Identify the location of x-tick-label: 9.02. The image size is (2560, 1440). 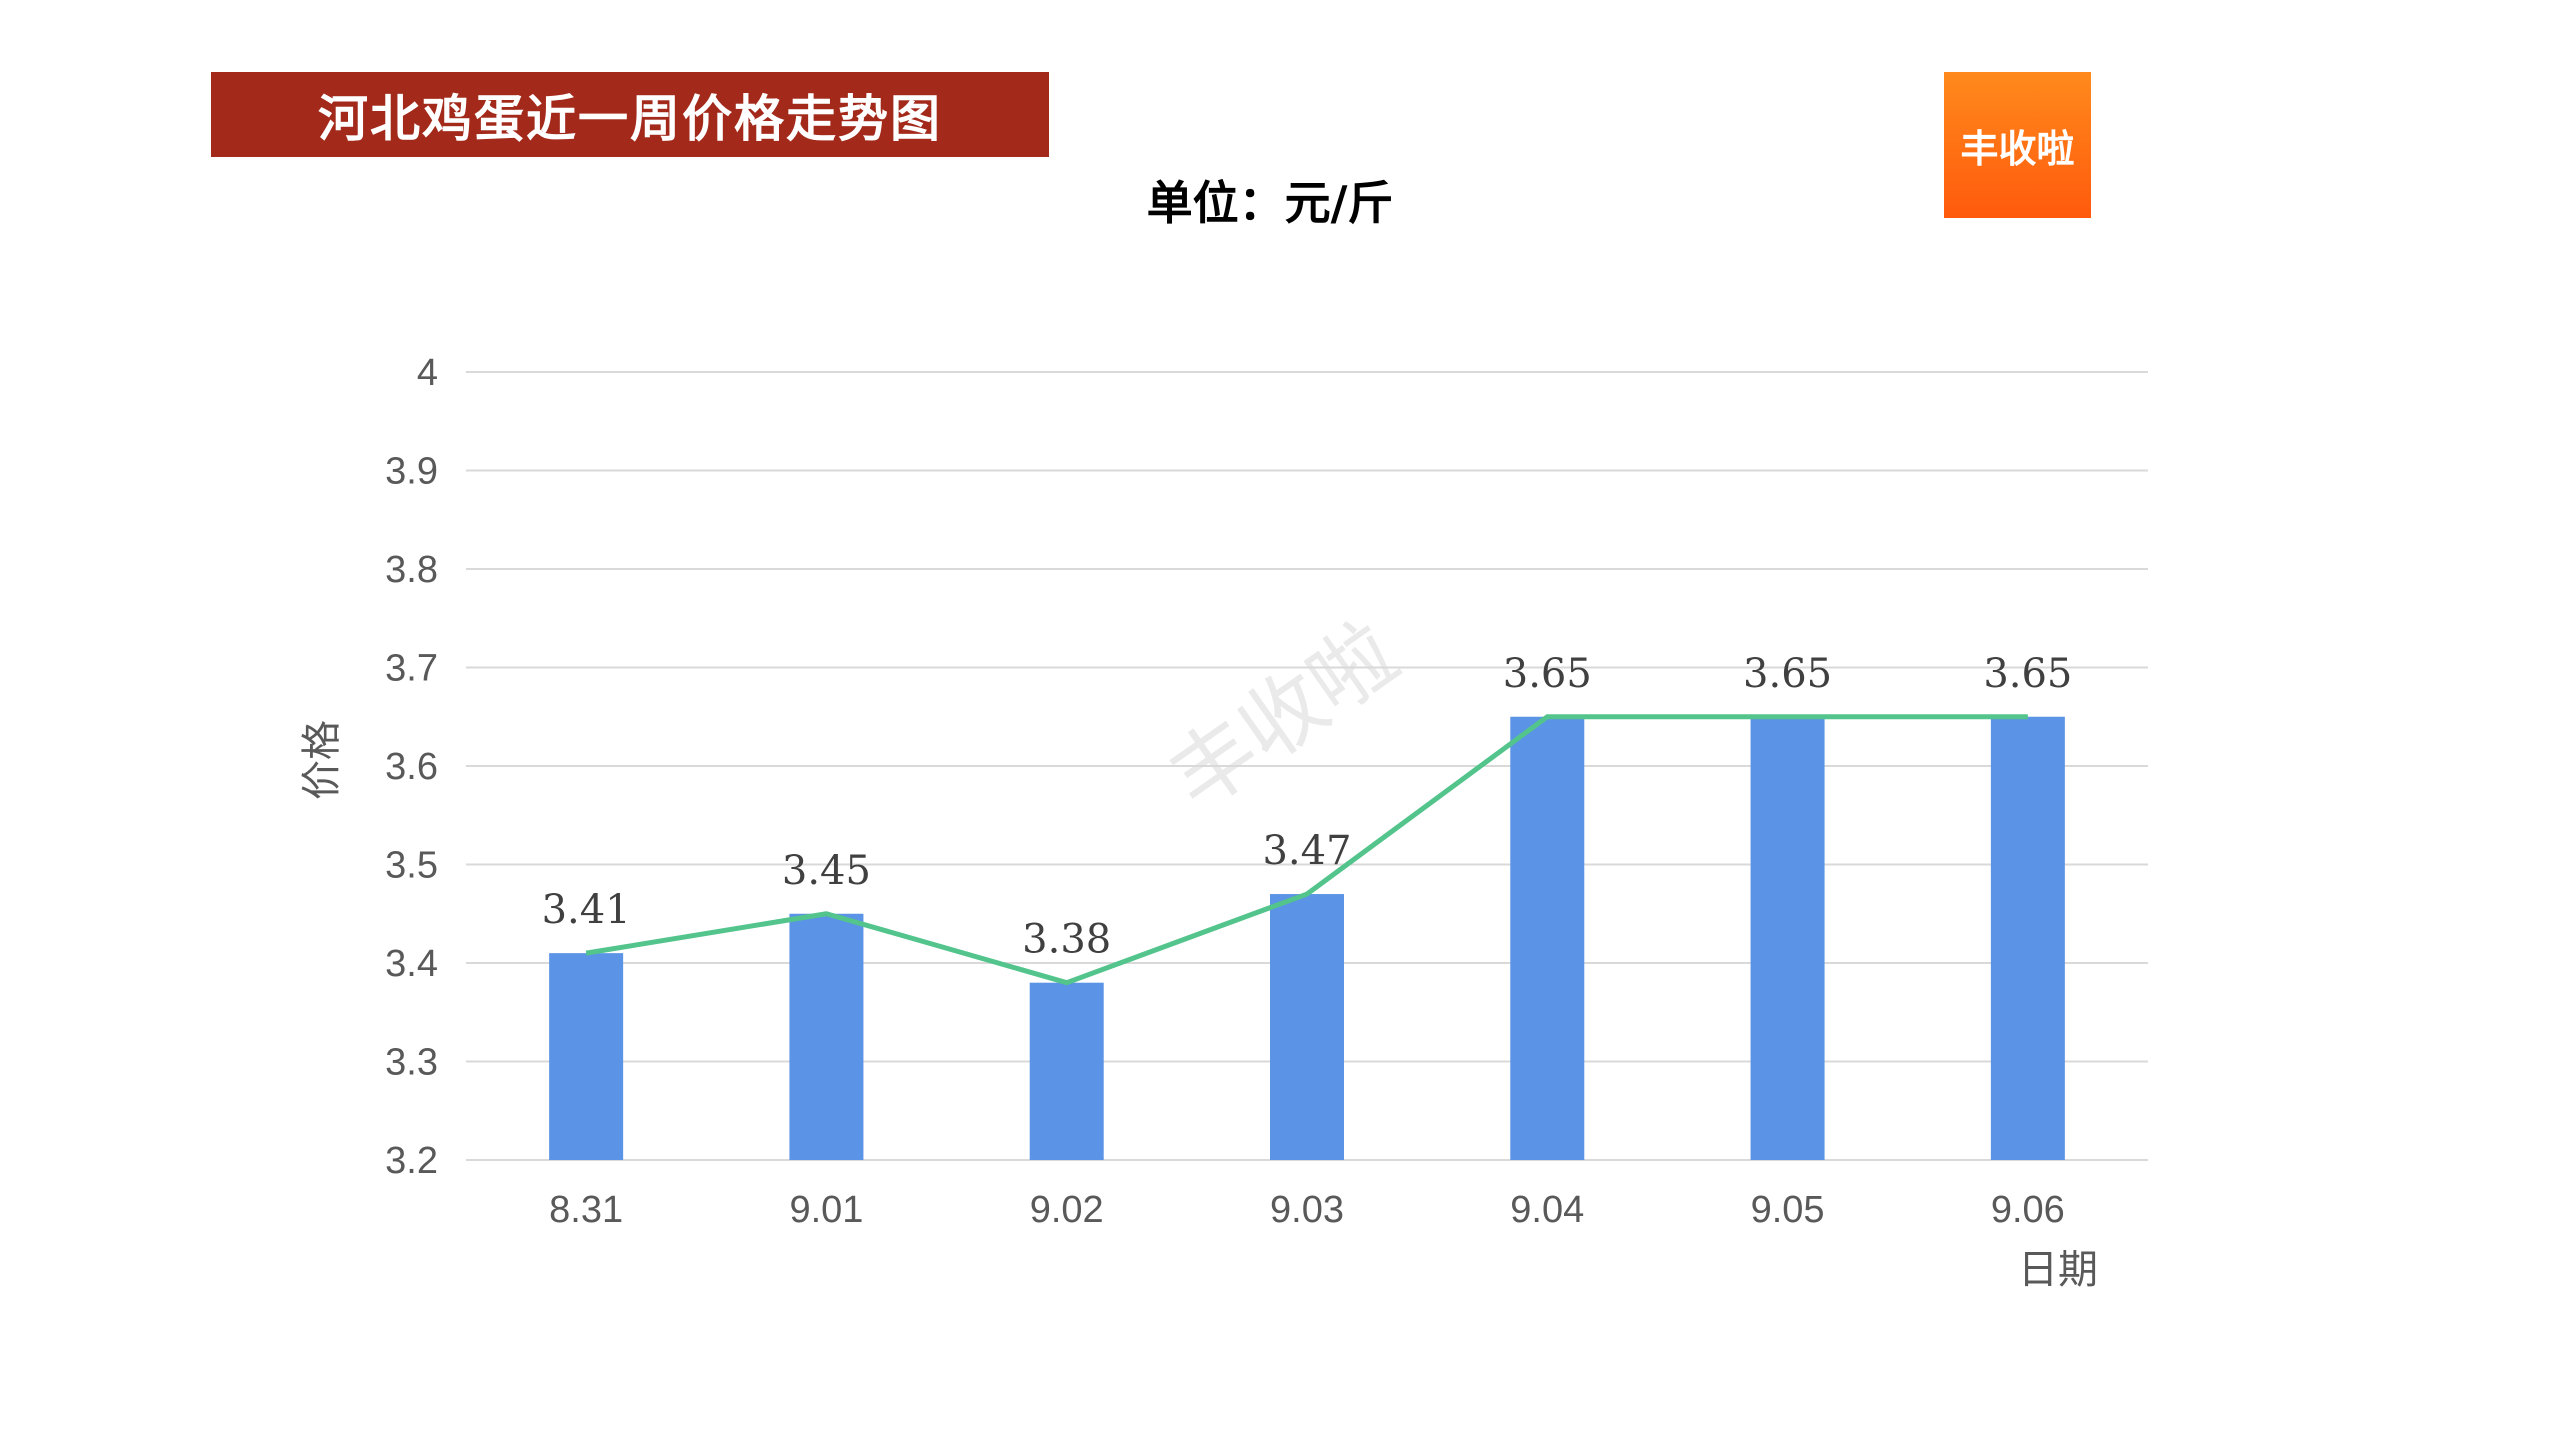
(1067, 1210).